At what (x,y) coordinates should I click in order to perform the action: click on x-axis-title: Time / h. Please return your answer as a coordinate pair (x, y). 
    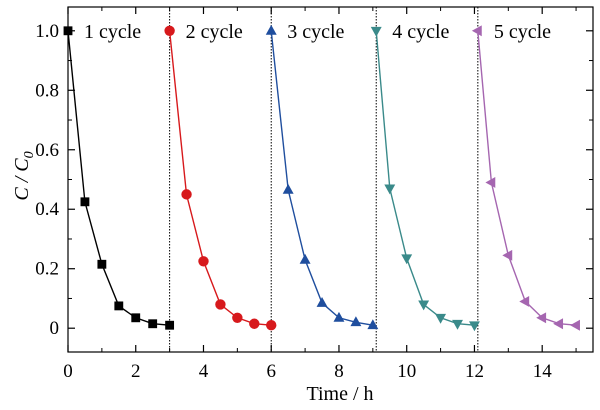
    Looking at the image, I should click on (339, 394).